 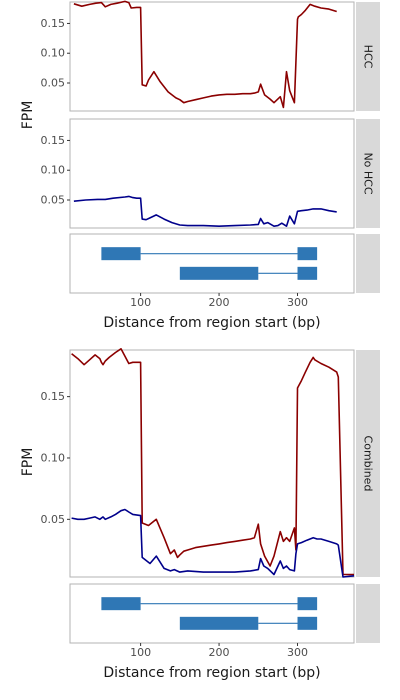 I want to click on facet-strip-label: No HCC, so click(x=368, y=173).